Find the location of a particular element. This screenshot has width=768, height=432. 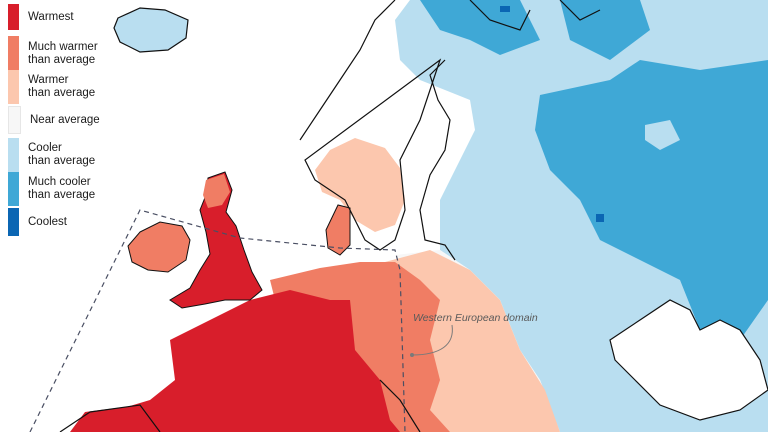

baltic-coastline is located at coordinates (437, 160).